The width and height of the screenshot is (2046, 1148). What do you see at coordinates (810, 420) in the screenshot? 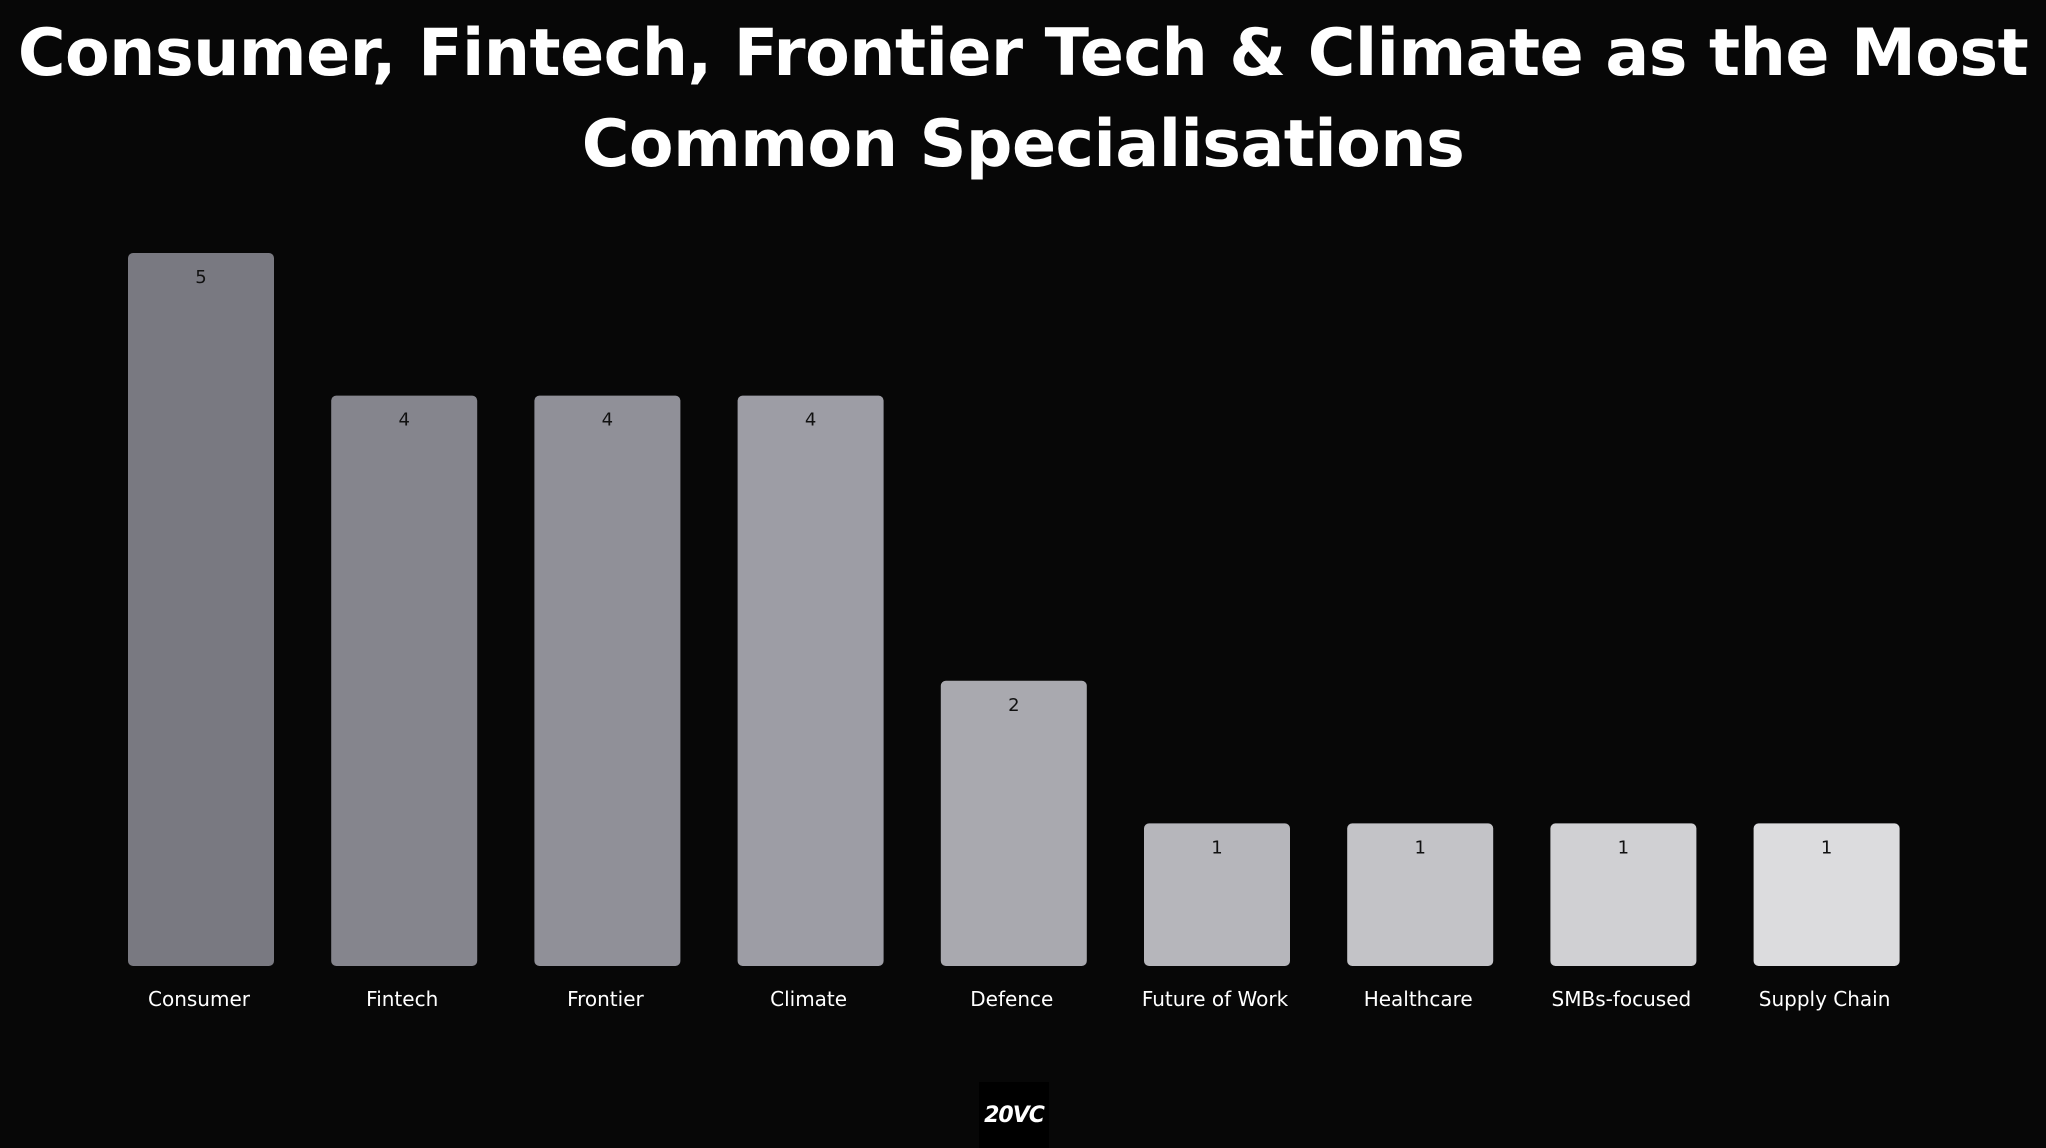
I see `data-label-climate: 4` at bounding box center [810, 420].